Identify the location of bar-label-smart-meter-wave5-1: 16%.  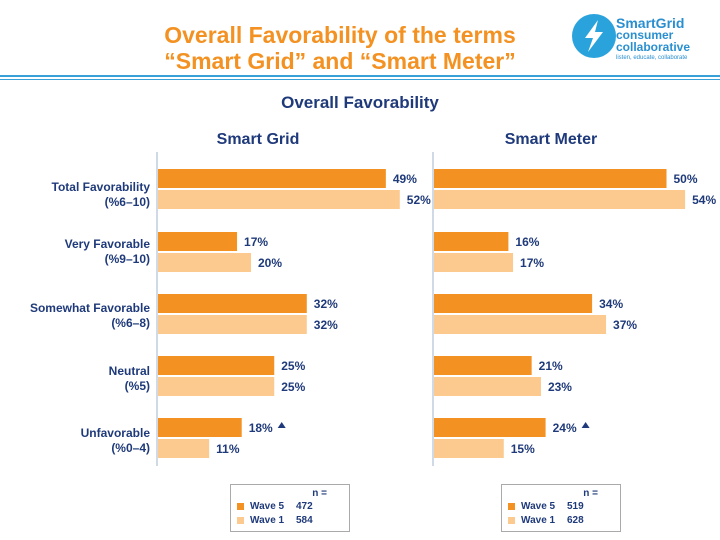
(527, 242).